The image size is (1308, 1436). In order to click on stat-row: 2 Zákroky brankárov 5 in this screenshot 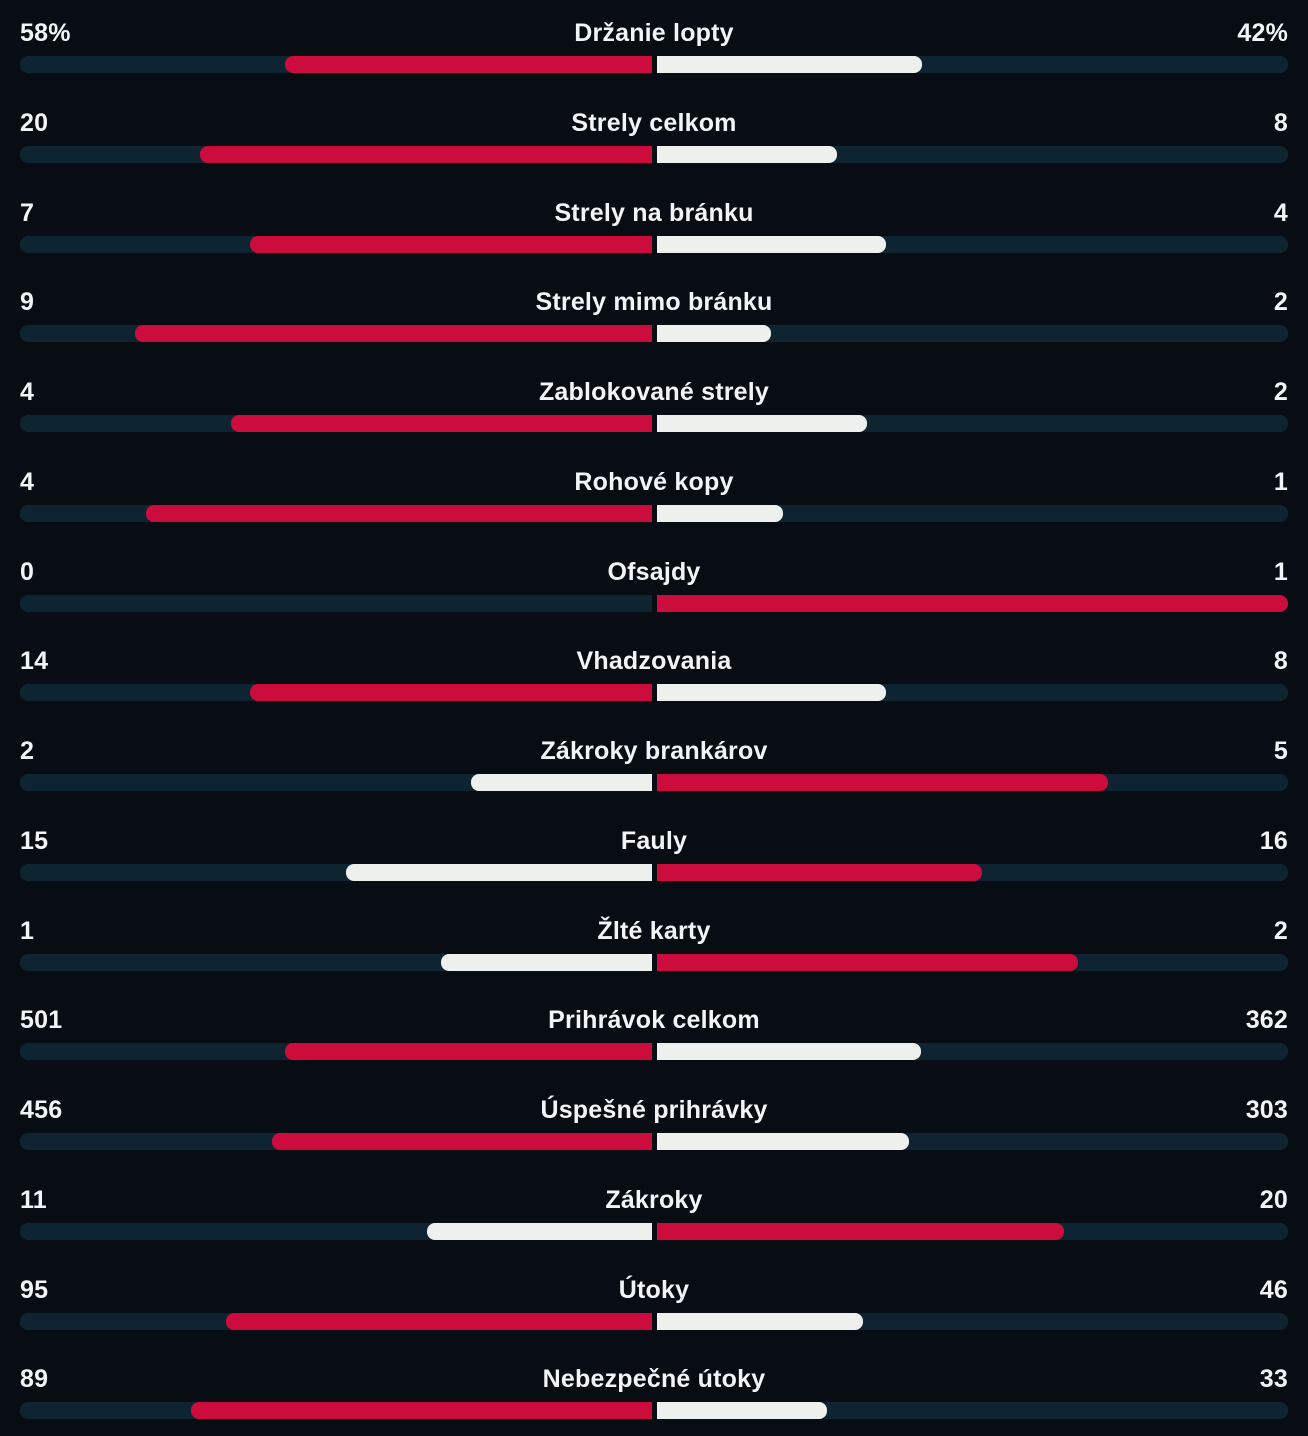, I will do `click(654, 763)`.